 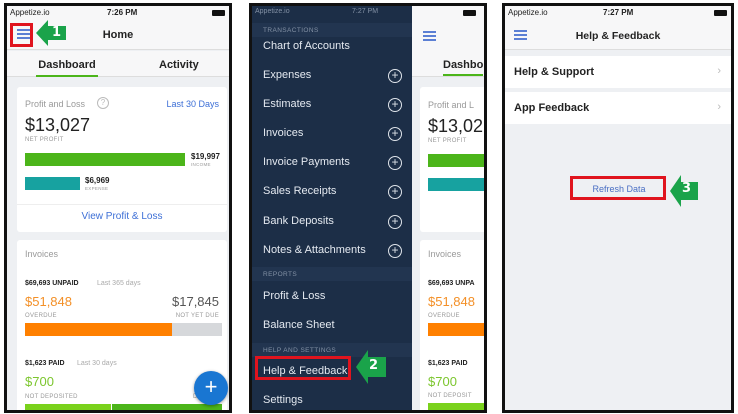 What do you see at coordinates (395, 76) in the screenshot?
I see `add-expense-icon: +` at bounding box center [395, 76].